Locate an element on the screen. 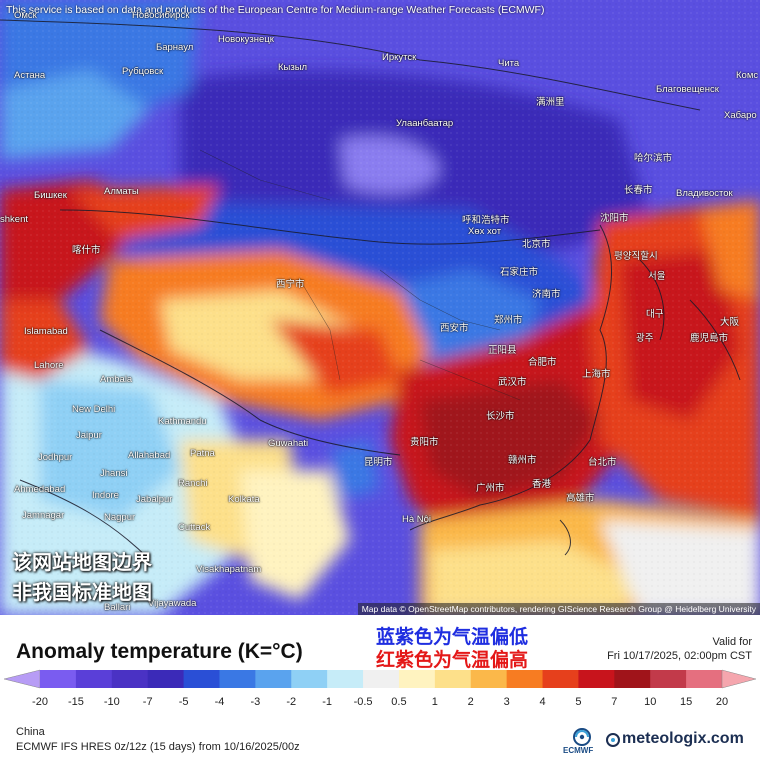 Image resolution: width=760 pixels, height=760 pixels. scale-tick-label: 15 is located at coordinates (686, 702).